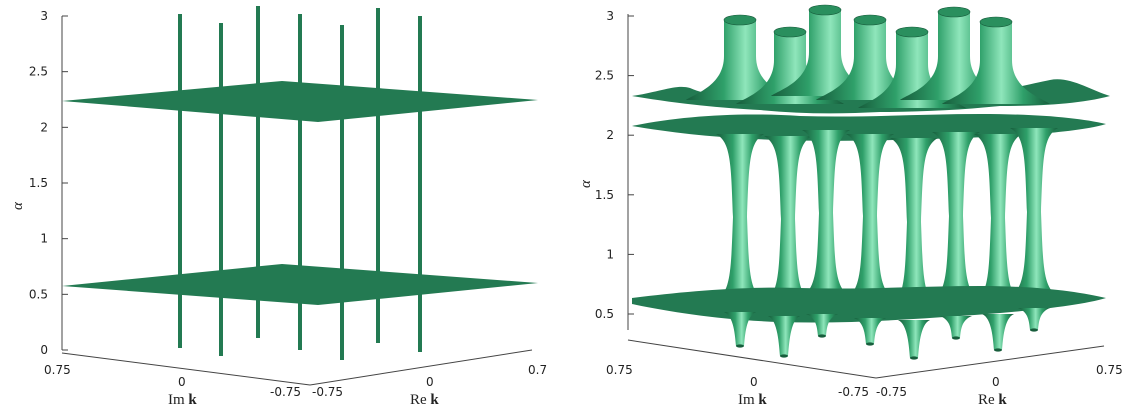 The width and height of the screenshot is (1134, 414). I want to click on left-plane-upper, so click(300, 101).